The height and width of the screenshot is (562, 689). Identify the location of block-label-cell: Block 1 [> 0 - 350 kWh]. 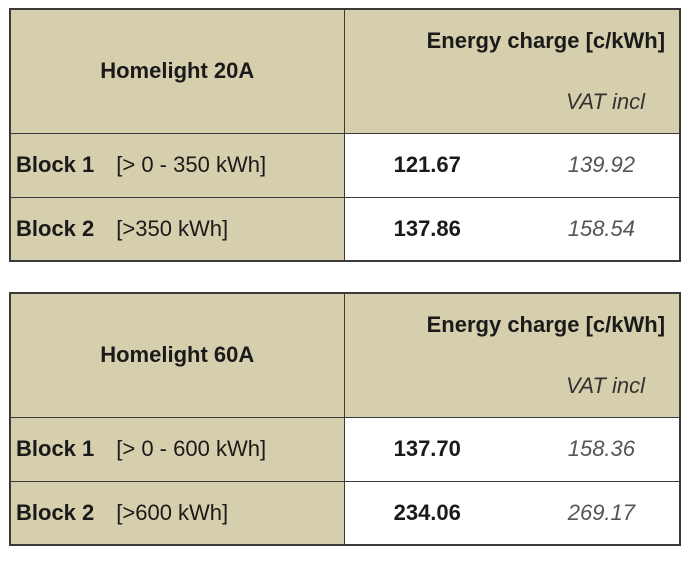
(177, 165).